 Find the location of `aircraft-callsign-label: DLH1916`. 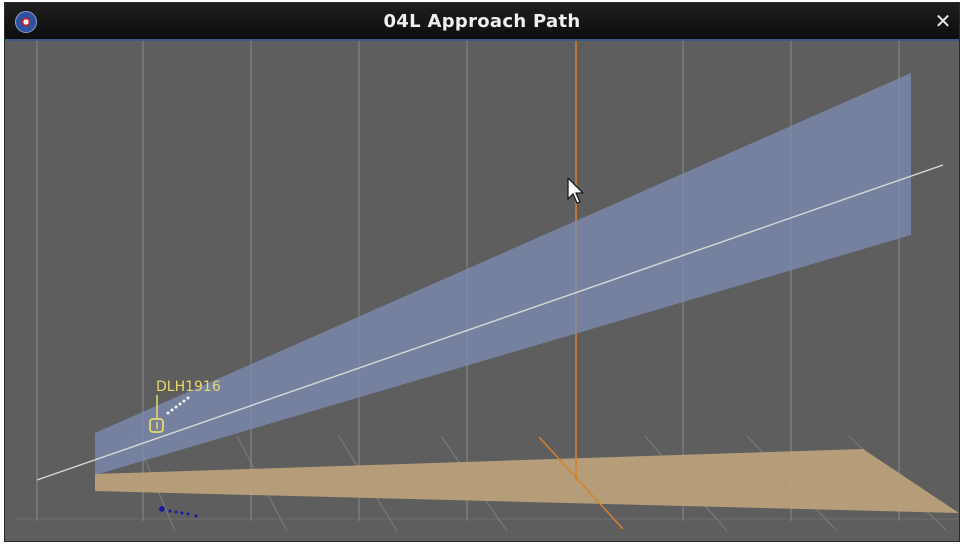

aircraft-callsign-label: DLH1916 is located at coordinates (188, 387).